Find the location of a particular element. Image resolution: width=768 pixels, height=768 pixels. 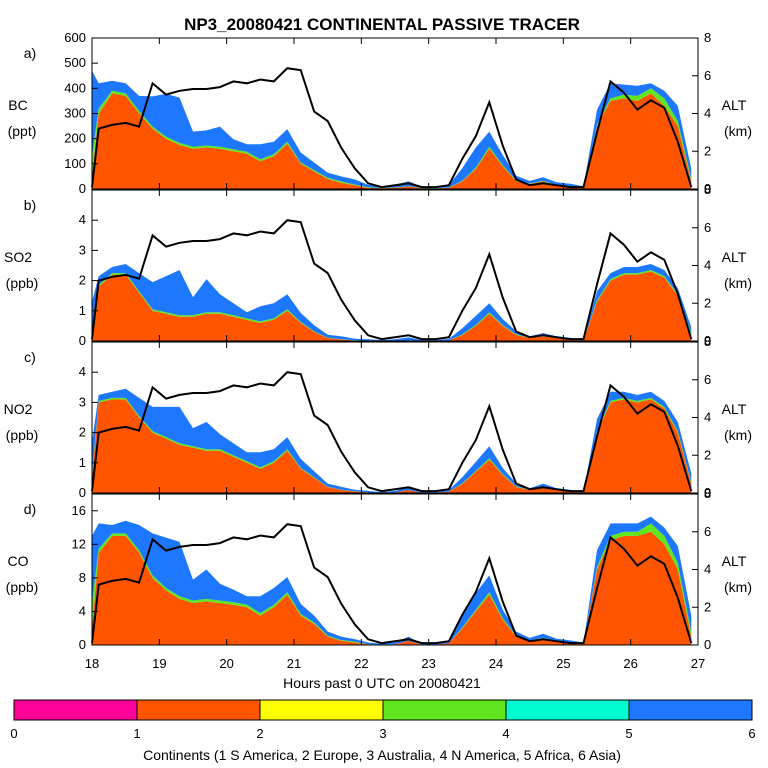

panel-b-ytick-label: 1 is located at coordinates (82, 310).